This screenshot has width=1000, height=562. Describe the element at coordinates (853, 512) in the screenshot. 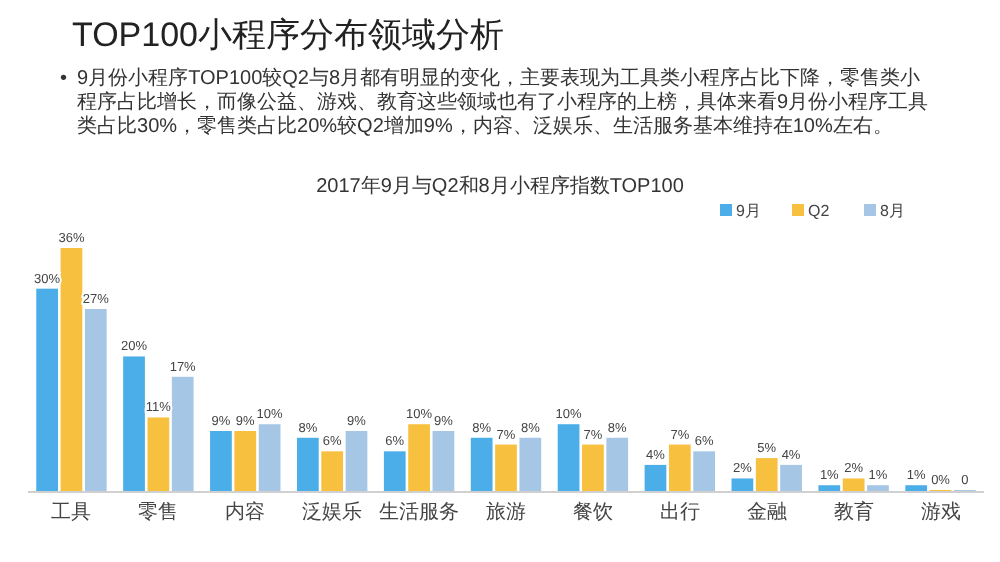

I see `x-tick-label: 教育` at that location.